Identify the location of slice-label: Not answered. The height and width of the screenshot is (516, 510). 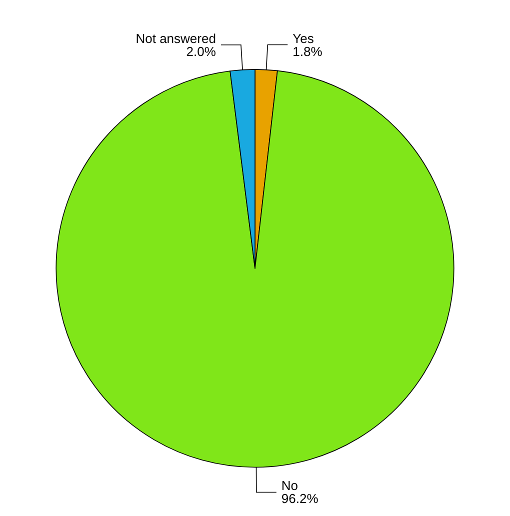
(176, 38).